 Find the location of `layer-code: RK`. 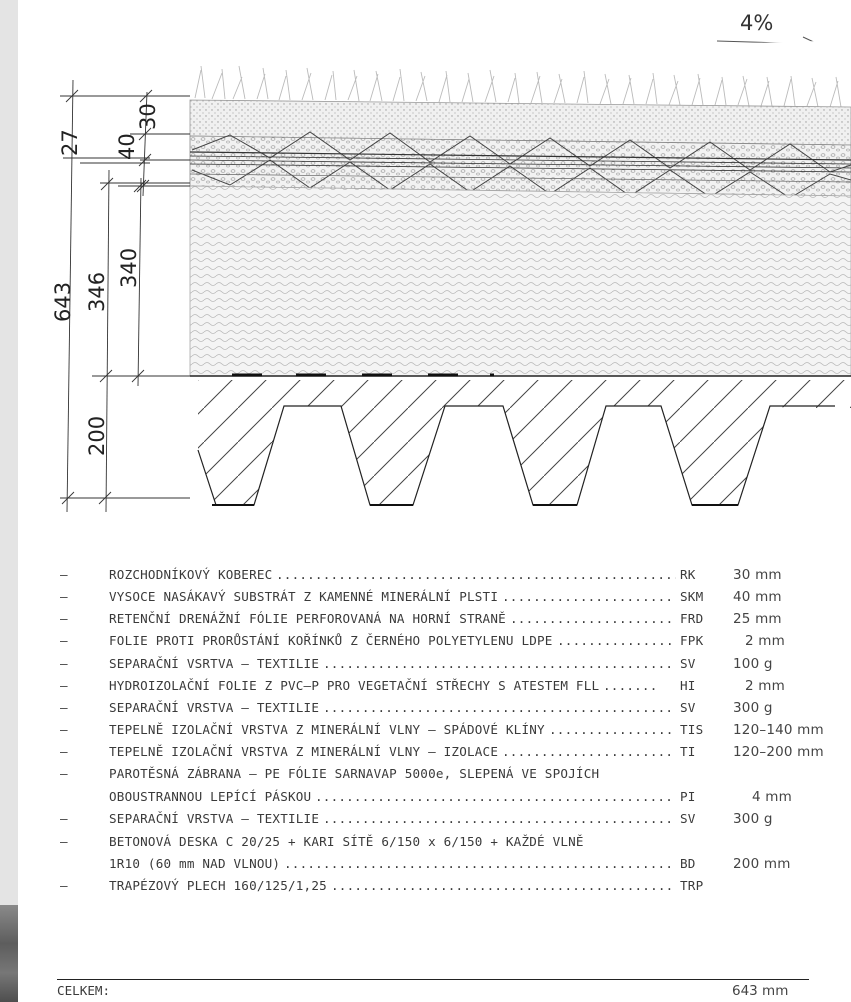

layer-code: RK is located at coordinates (688, 574).